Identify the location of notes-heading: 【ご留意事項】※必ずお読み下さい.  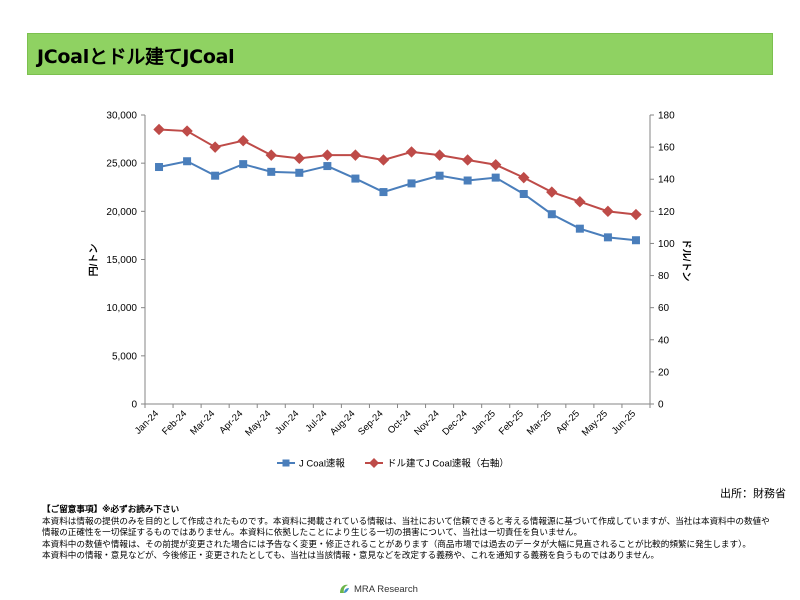
(111, 510).